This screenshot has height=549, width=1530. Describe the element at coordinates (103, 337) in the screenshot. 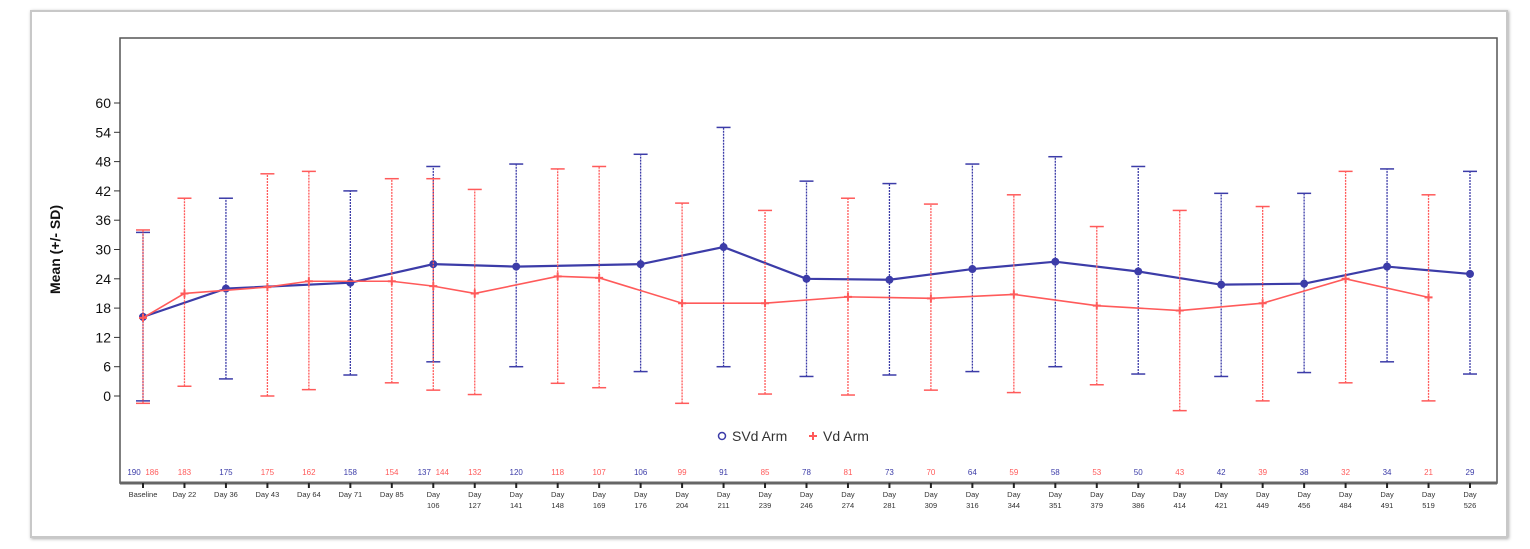

I see `y-tick-label: 12` at that location.